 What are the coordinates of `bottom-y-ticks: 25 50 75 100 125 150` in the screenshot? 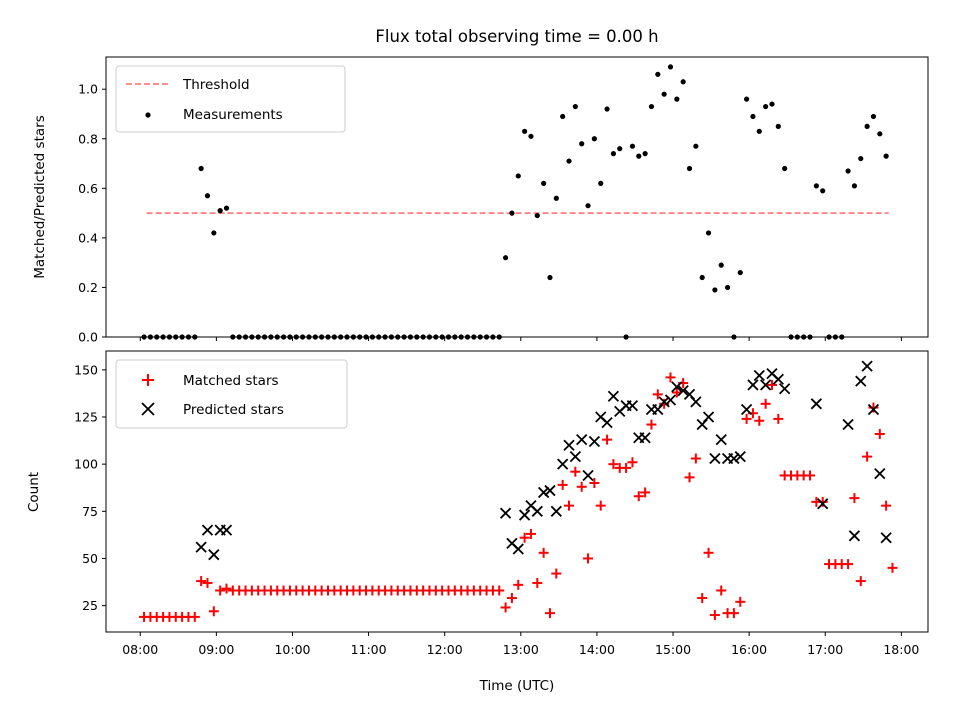 It's located at (90, 487).